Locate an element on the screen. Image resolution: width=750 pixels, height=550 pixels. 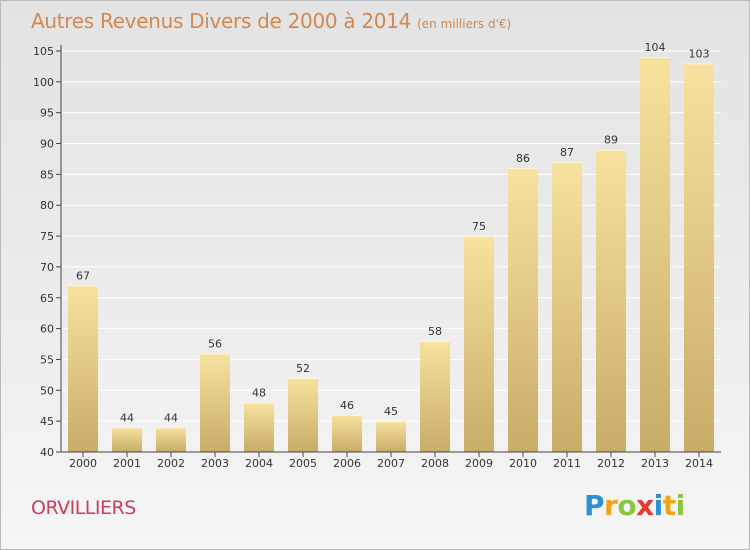
x-tick-label: 2010 is located at coordinates (523, 463).